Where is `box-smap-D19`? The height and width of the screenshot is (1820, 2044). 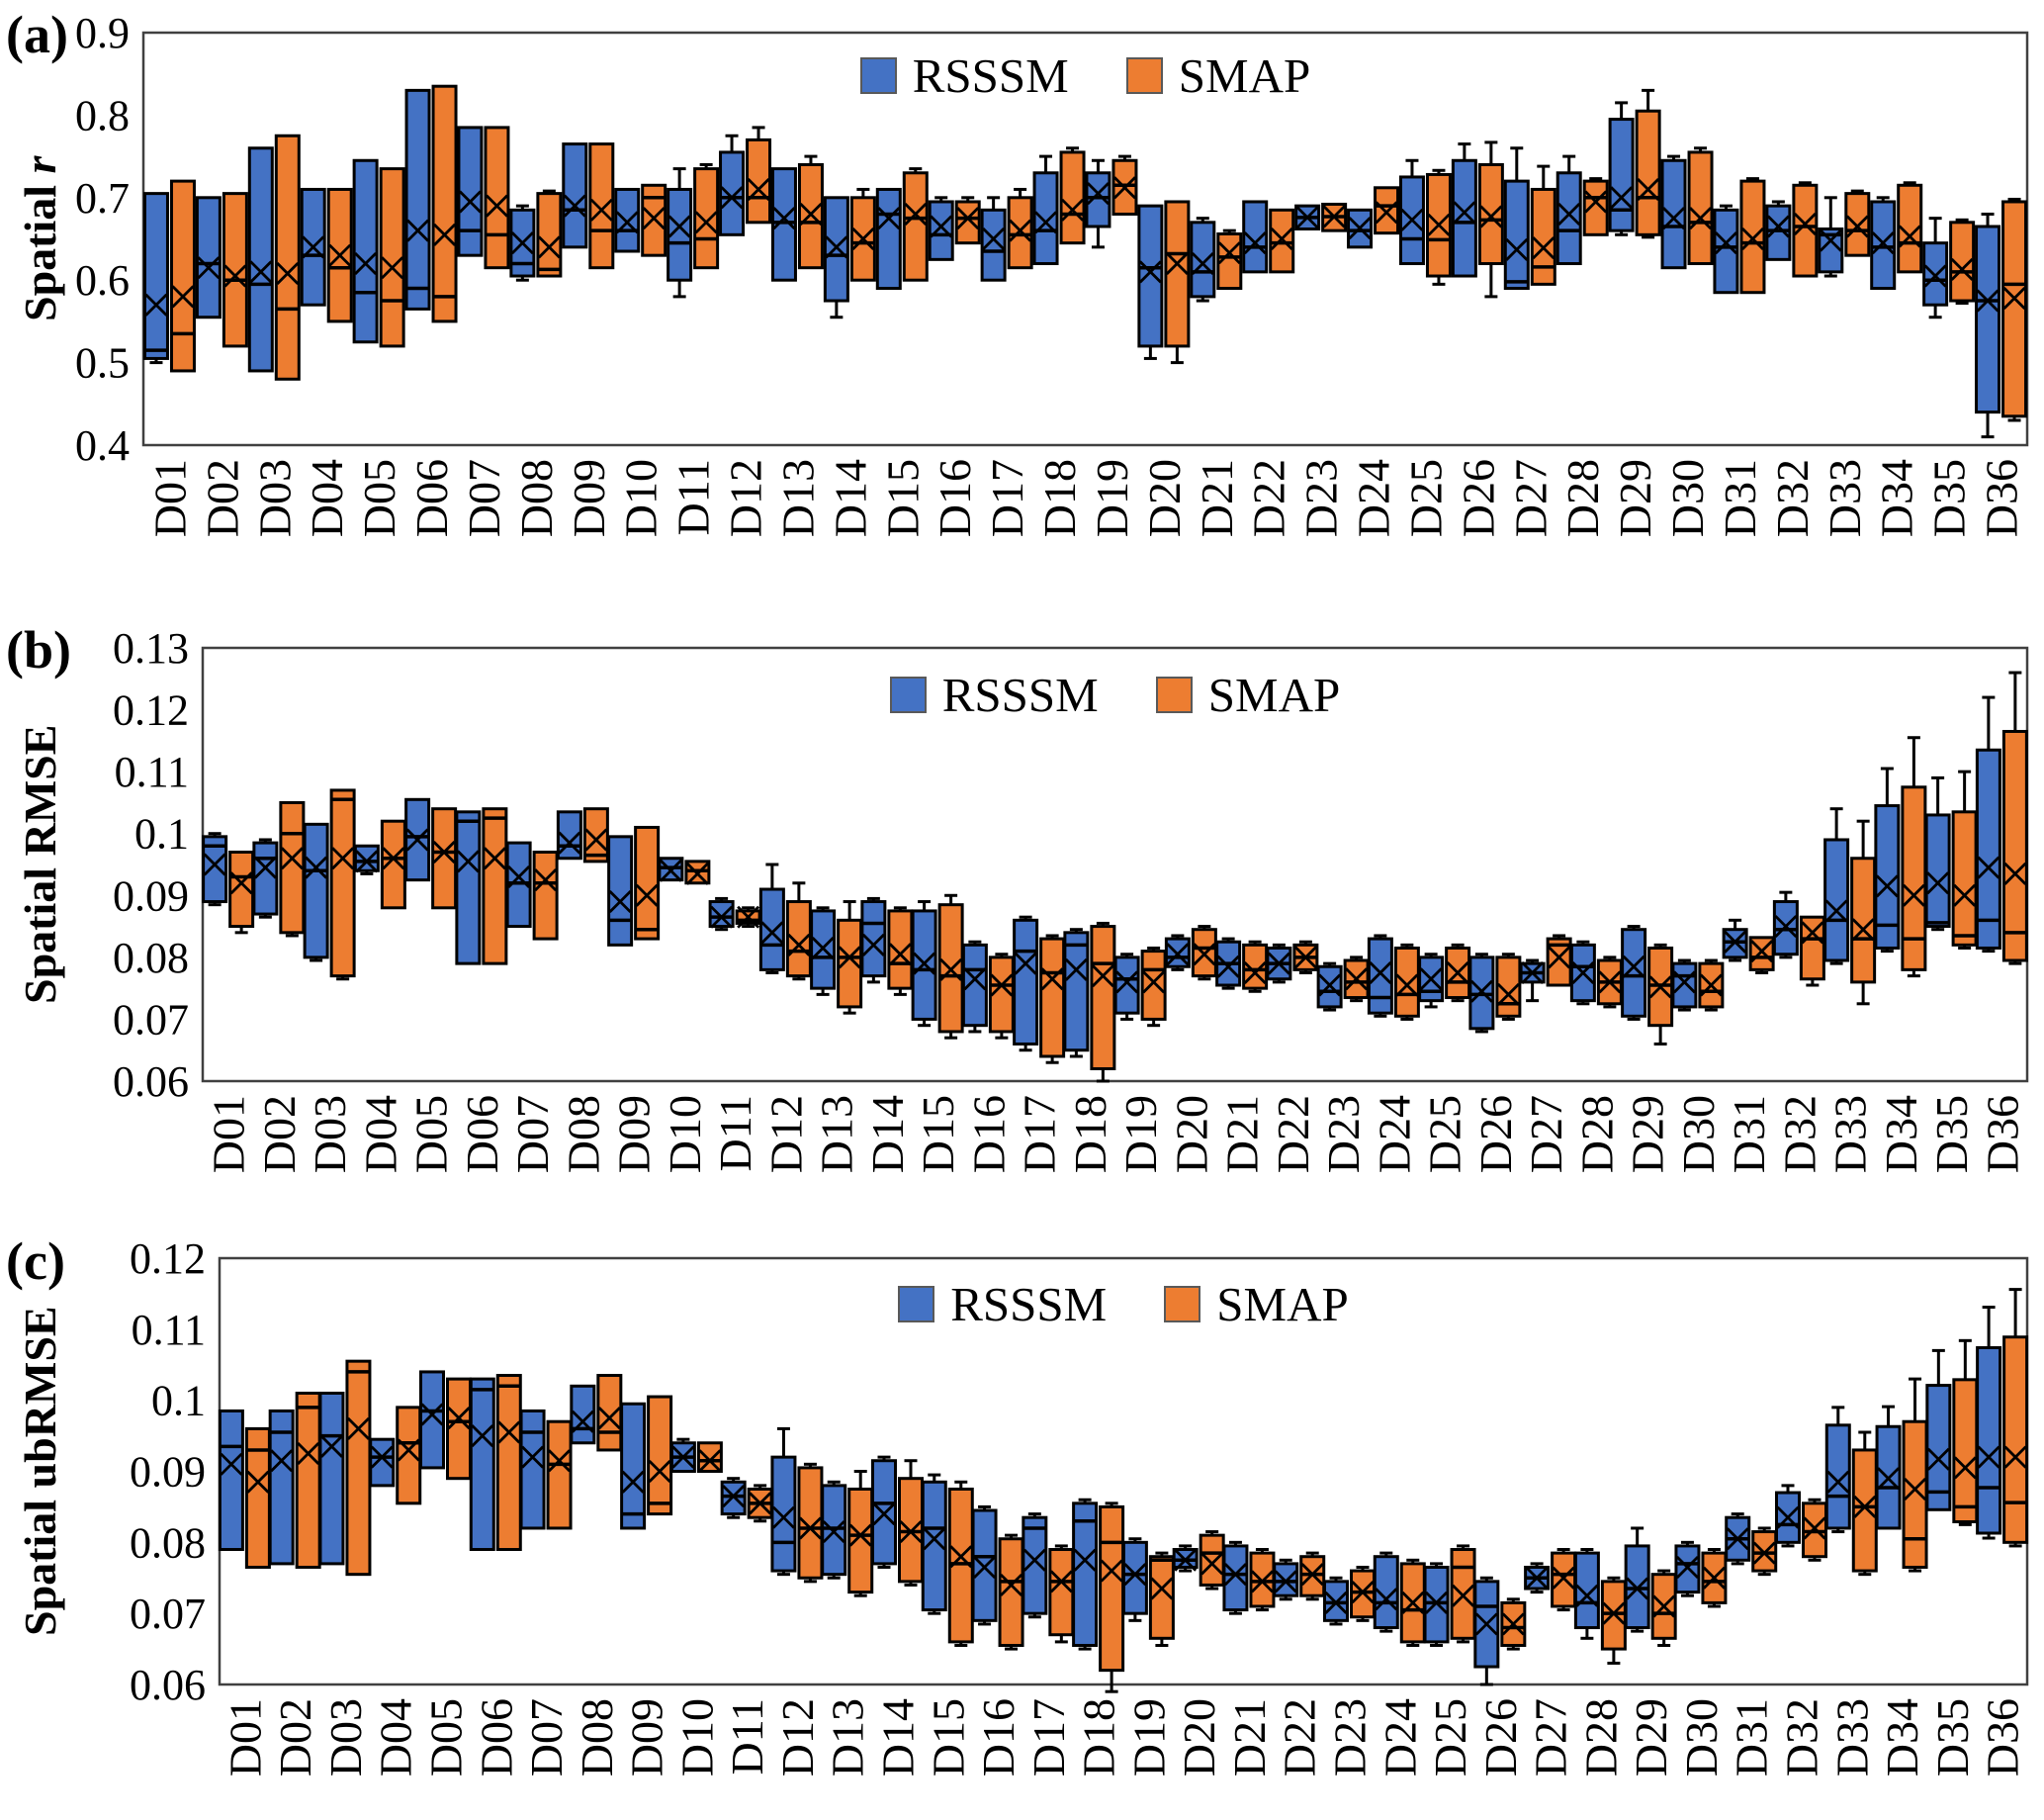
box-smap-D19 is located at coordinates (1124, 185).